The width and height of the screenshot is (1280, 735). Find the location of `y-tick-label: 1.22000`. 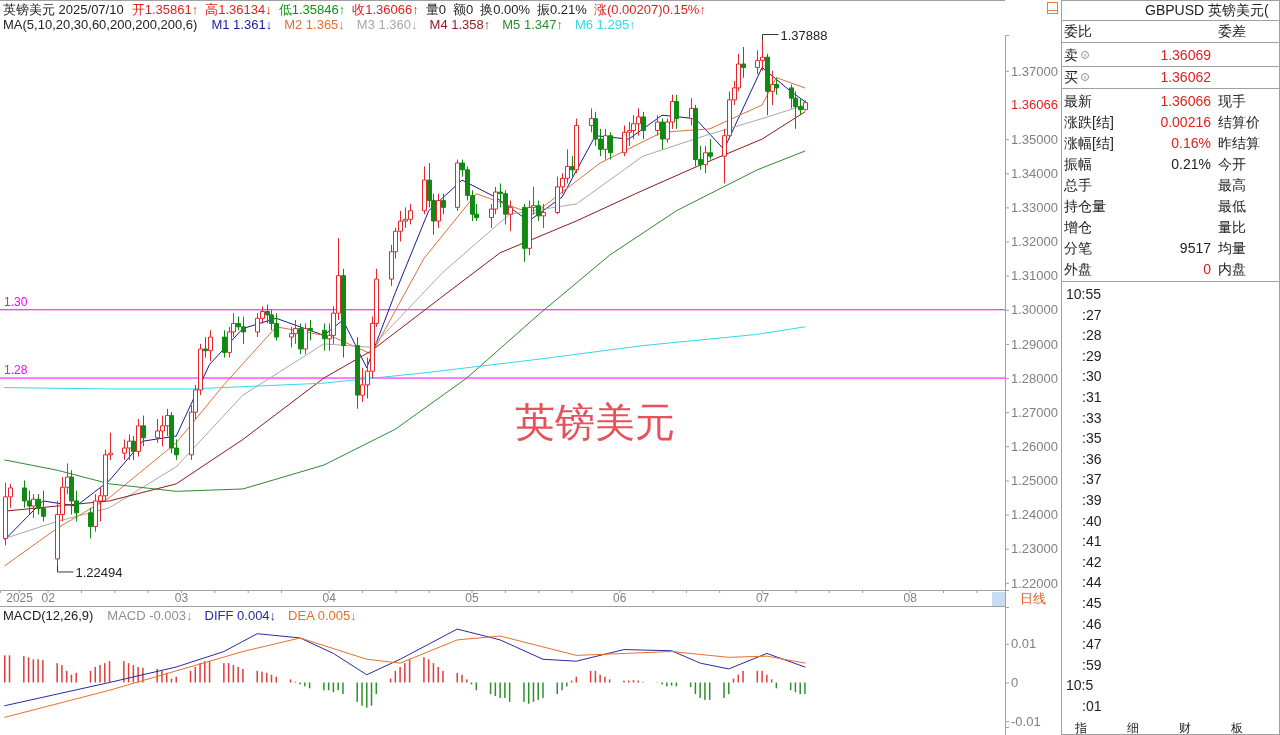

y-tick-label: 1.22000 is located at coordinates (1034, 583).